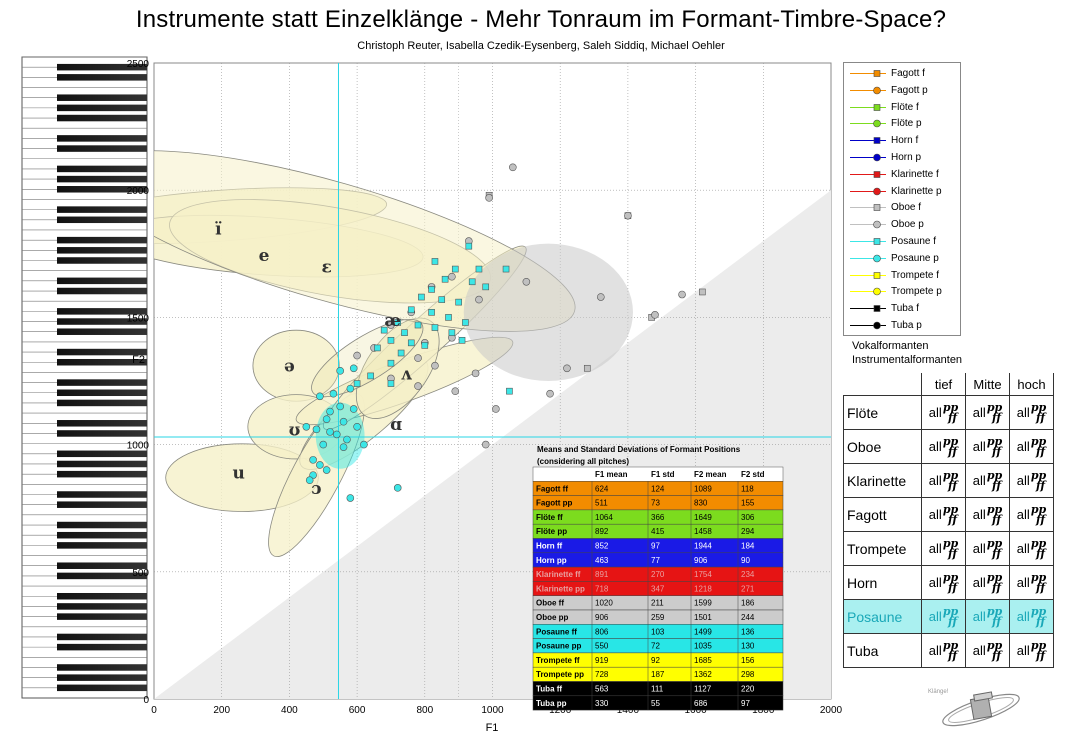  Describe the element at coordinates (655, 546) in the screenshot. I see `stats-cell: 97` at that location.